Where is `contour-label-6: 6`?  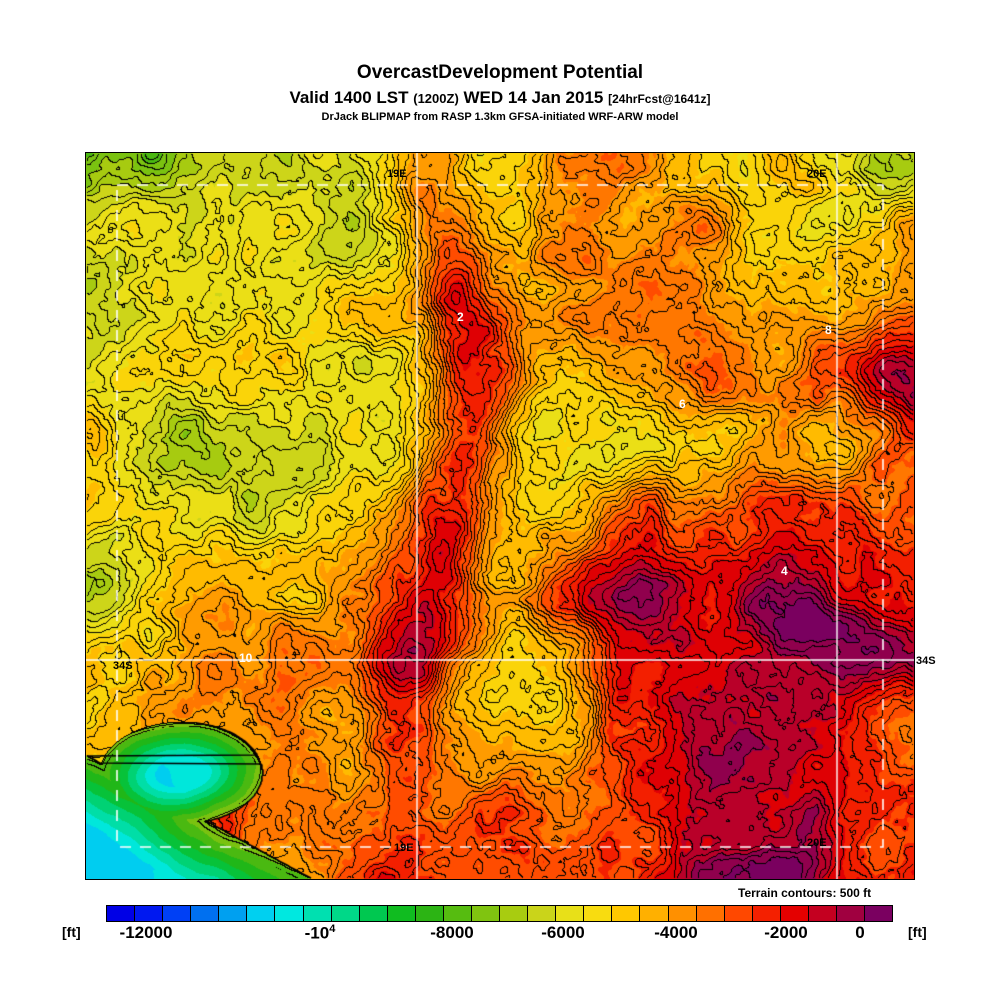
contour-label-6: 6 is located at coordinates (682, 404).